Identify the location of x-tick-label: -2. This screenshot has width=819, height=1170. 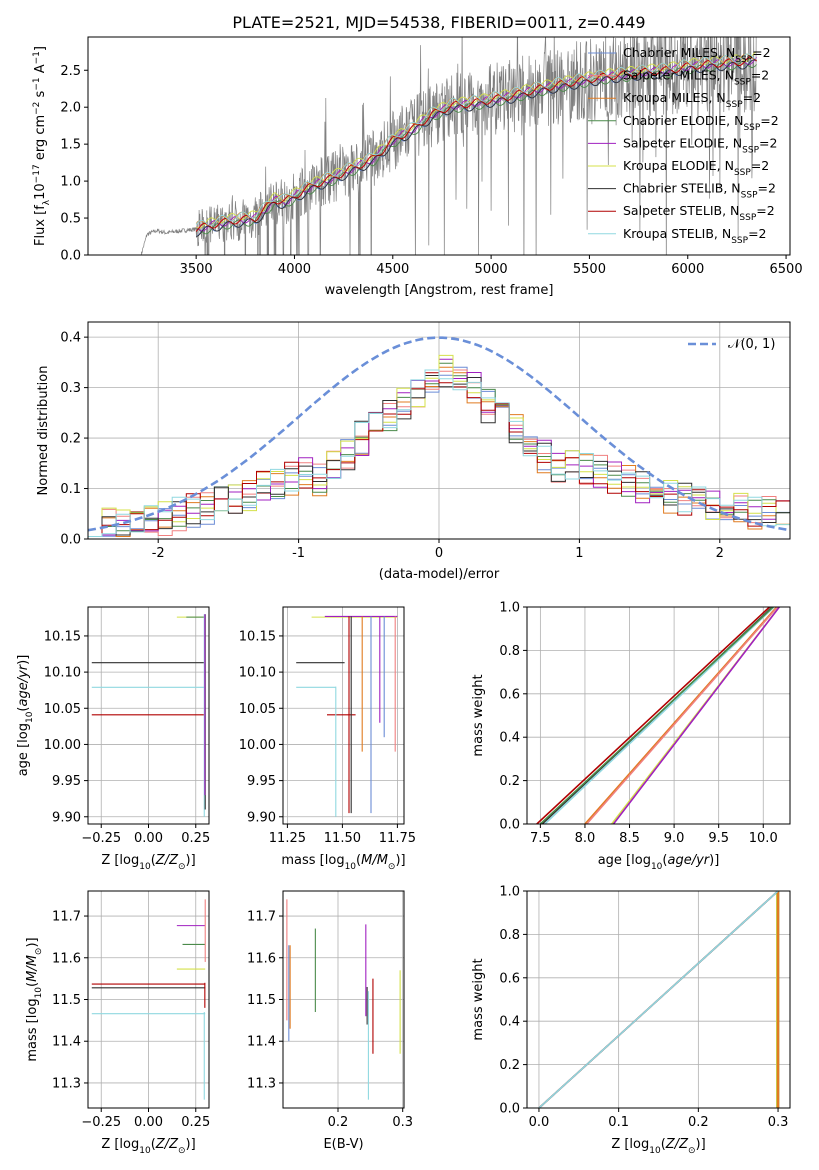
(158, 553).